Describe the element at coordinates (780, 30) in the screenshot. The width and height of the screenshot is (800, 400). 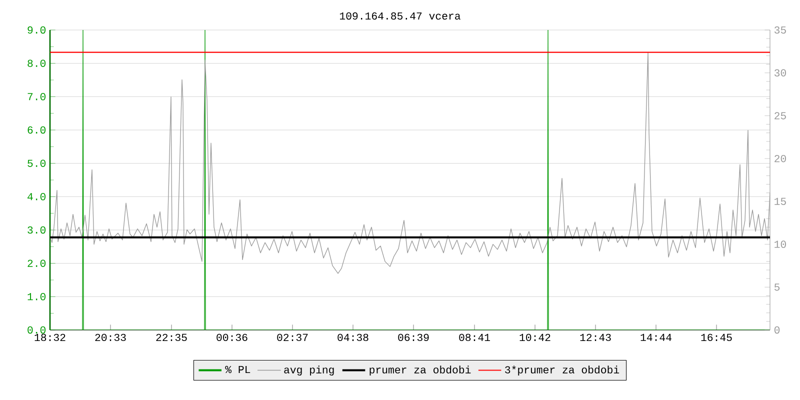
I see `y2-tick-label: 35` at that location.